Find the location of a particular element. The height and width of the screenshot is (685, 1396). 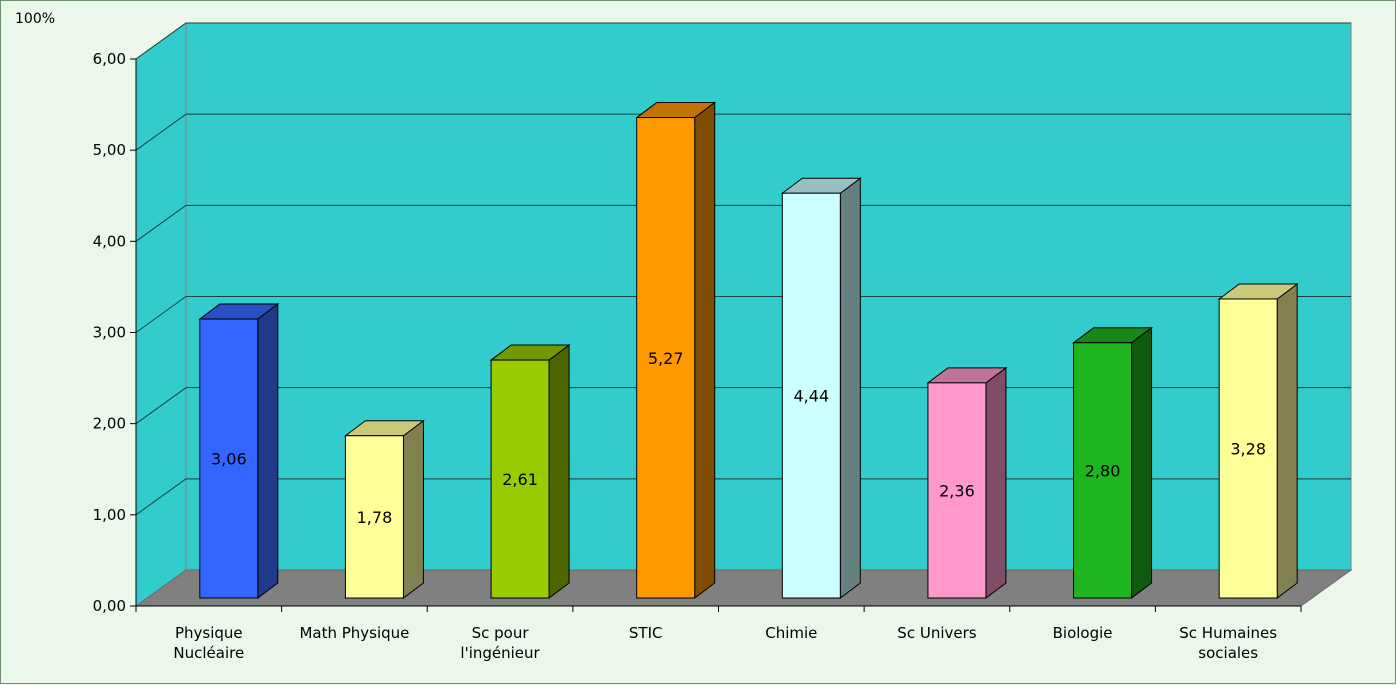

bar-1: 3,06 is located at coordinates (239, 451).